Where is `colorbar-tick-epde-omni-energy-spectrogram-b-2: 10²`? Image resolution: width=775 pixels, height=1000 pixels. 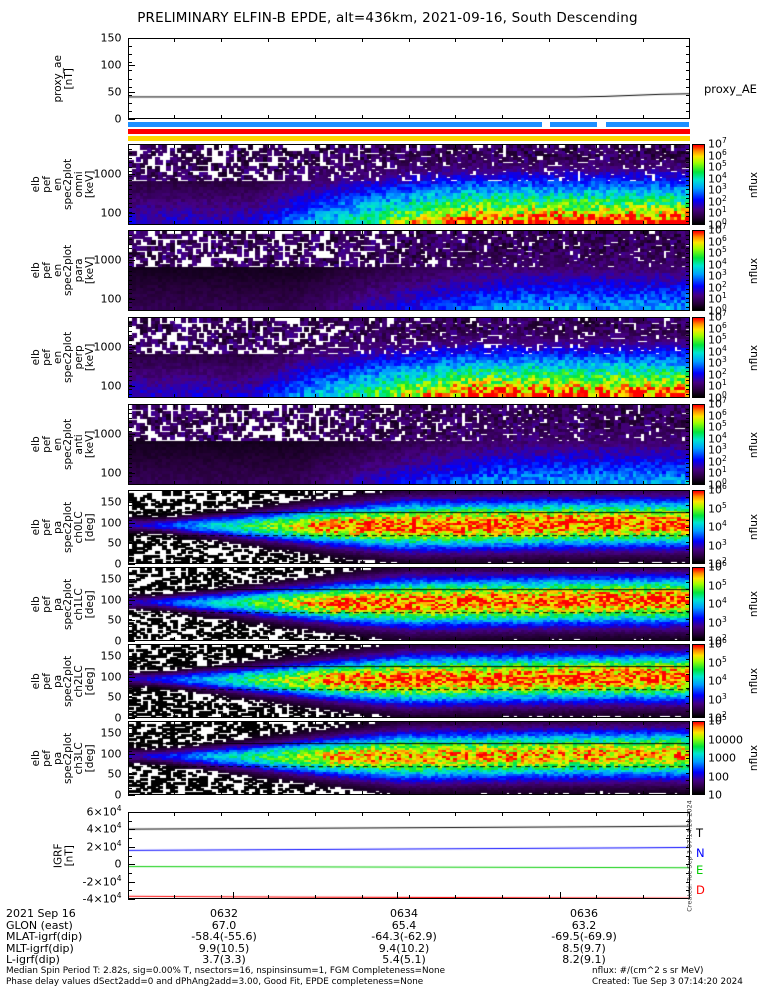 colorbar-tick-epde-omni-energy-spectrogram-b-2: 10² is located at coordinates (717, 287).